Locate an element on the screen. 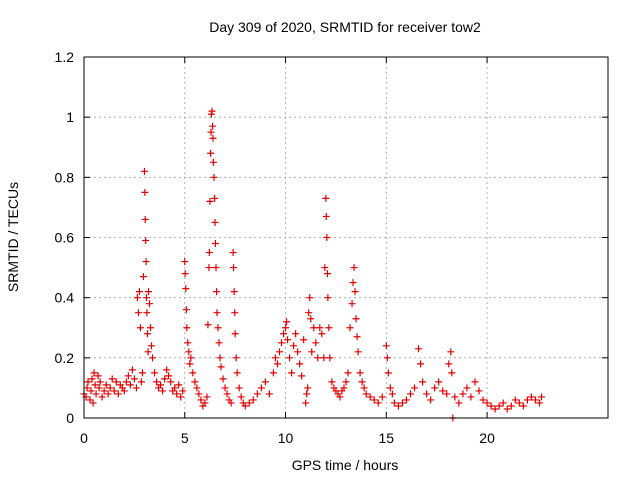 The width and height of the screenshot is (640, 480). x-tick-label: 5 is located at coordinates (185, 438).